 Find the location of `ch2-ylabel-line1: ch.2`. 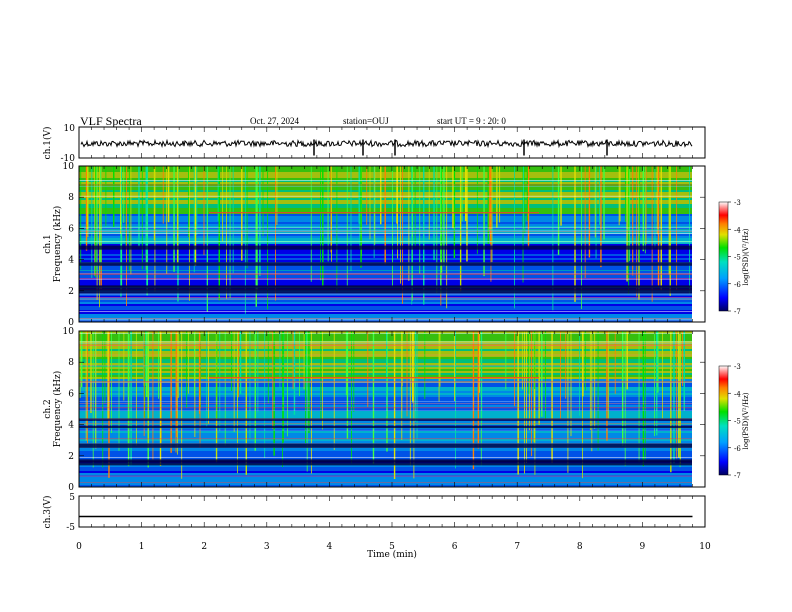

ch2-ylabel-line1: ch.2 is located at coordinates (48, 408).